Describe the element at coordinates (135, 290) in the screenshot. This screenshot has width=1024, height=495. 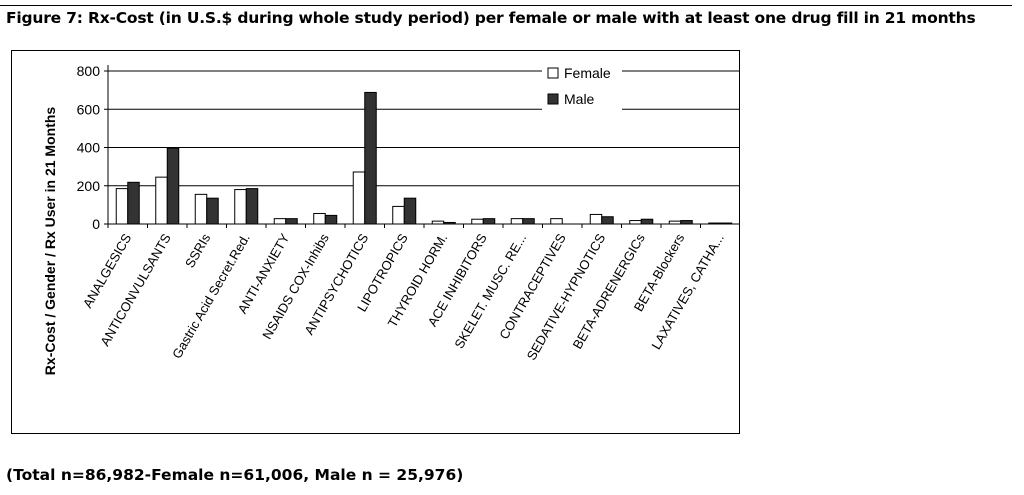
I see `x-category-label: ANTICONVULSANTS` at that location.